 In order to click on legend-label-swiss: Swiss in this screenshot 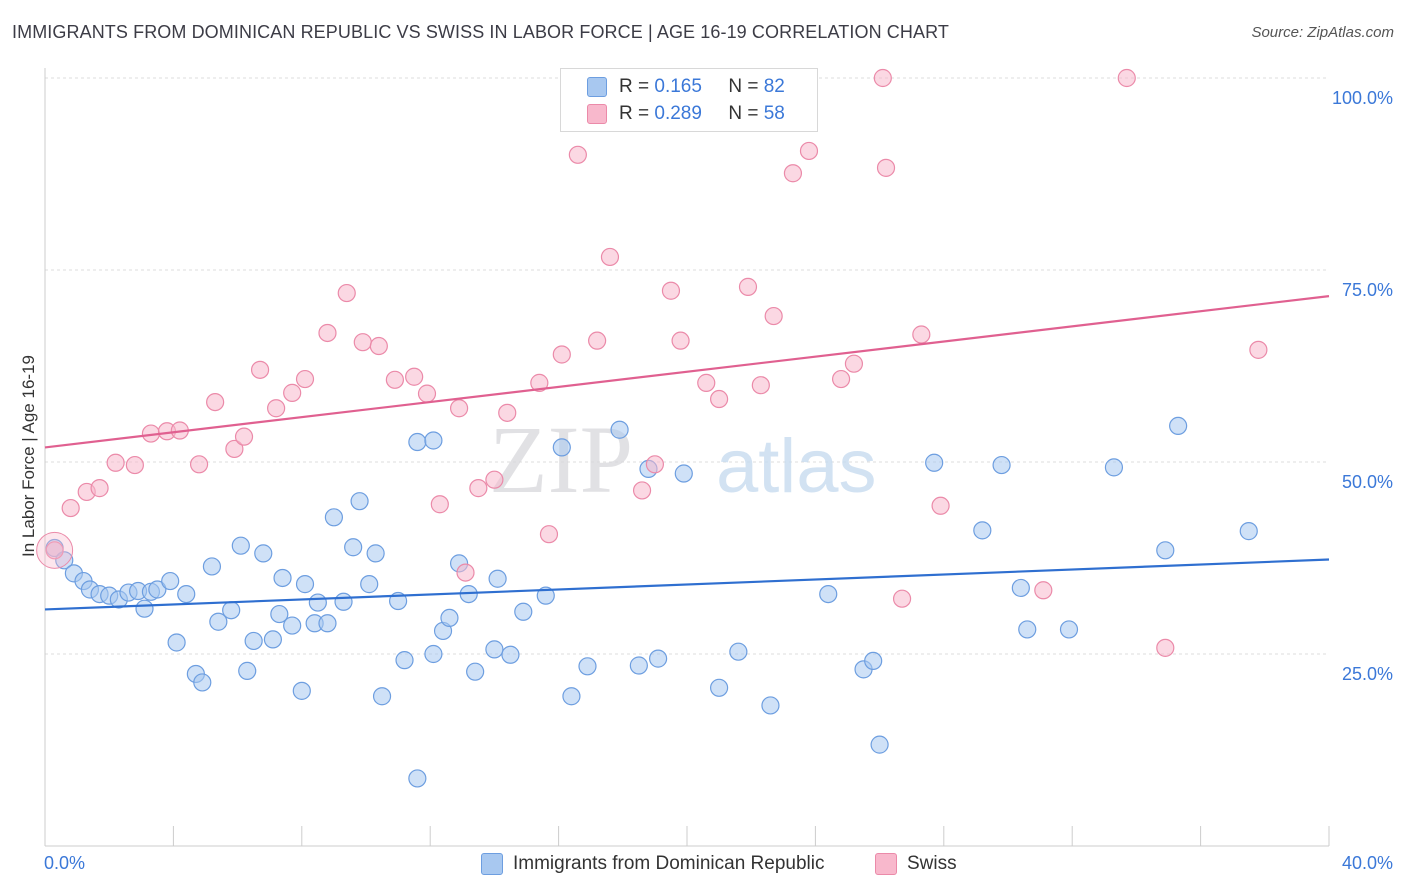, I will do `click(932, 863)`.